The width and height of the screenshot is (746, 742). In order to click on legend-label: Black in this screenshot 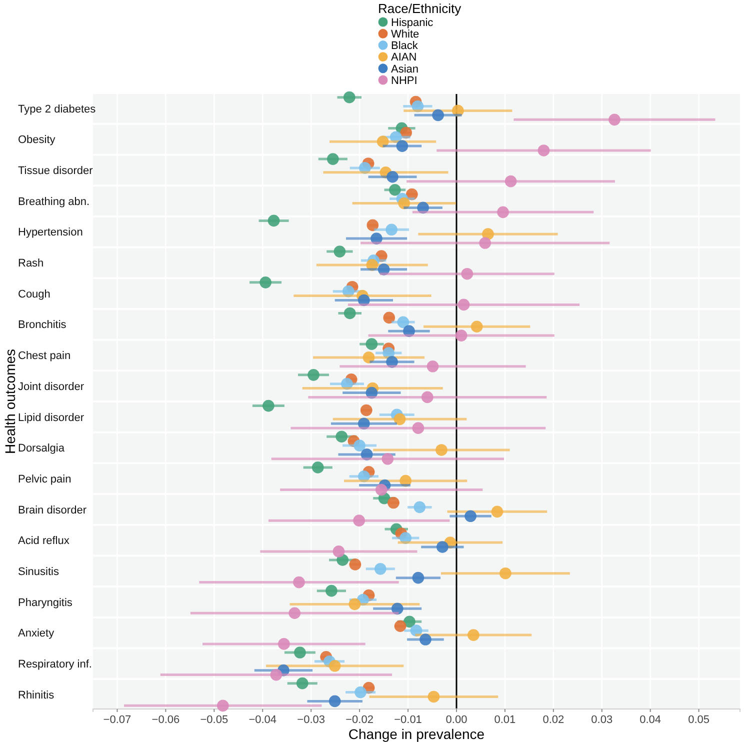, I will do `click(404, 46)`.